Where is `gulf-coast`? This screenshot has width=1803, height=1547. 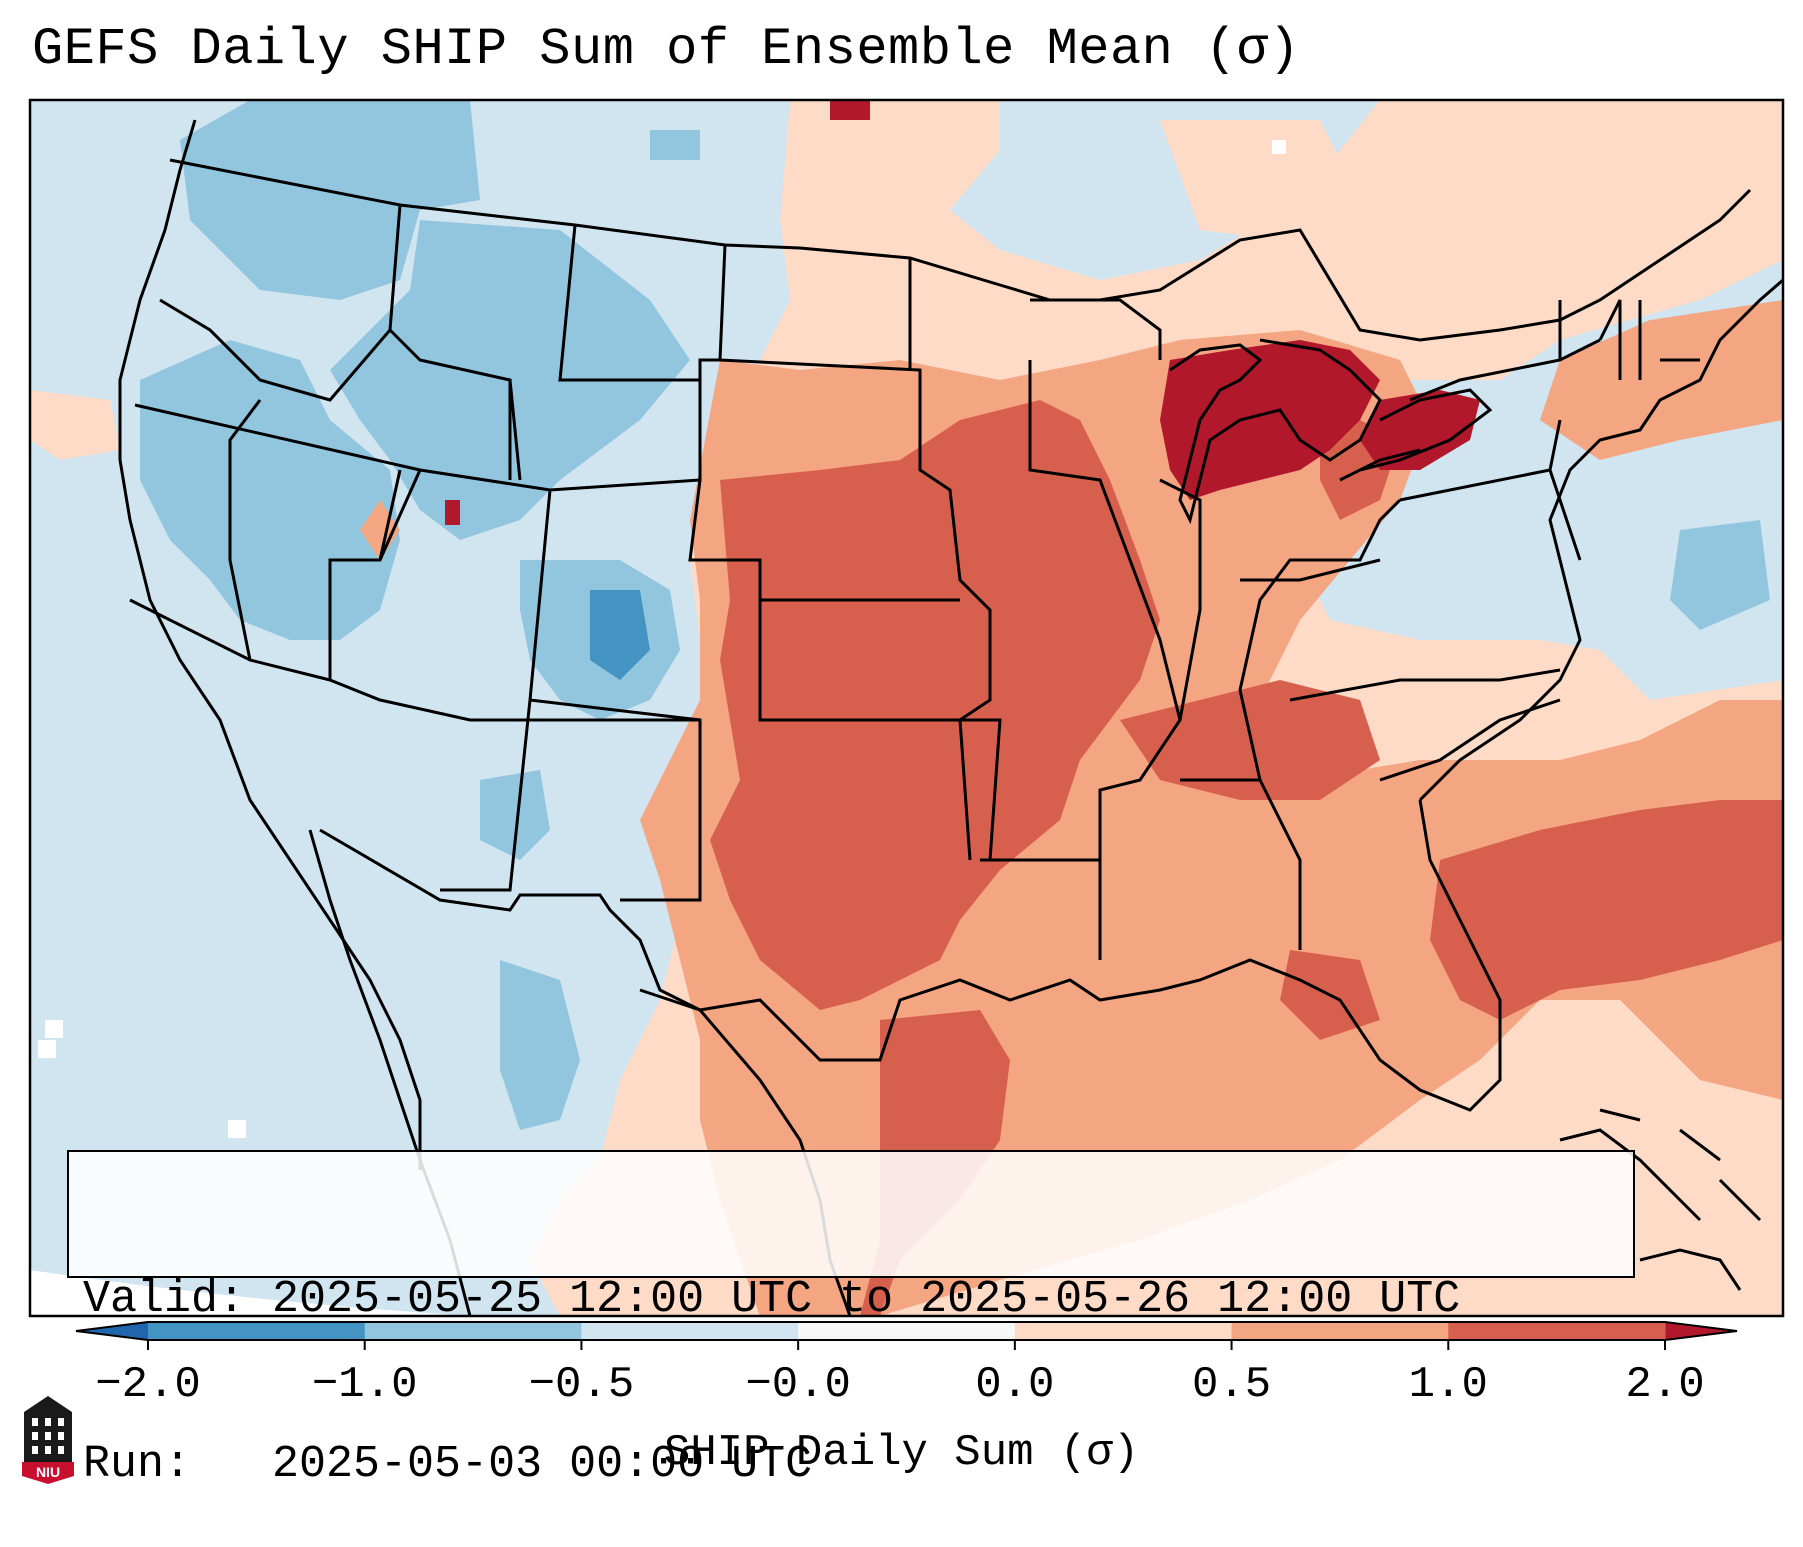 gulf-coast is located at coordinates (1070, 955).